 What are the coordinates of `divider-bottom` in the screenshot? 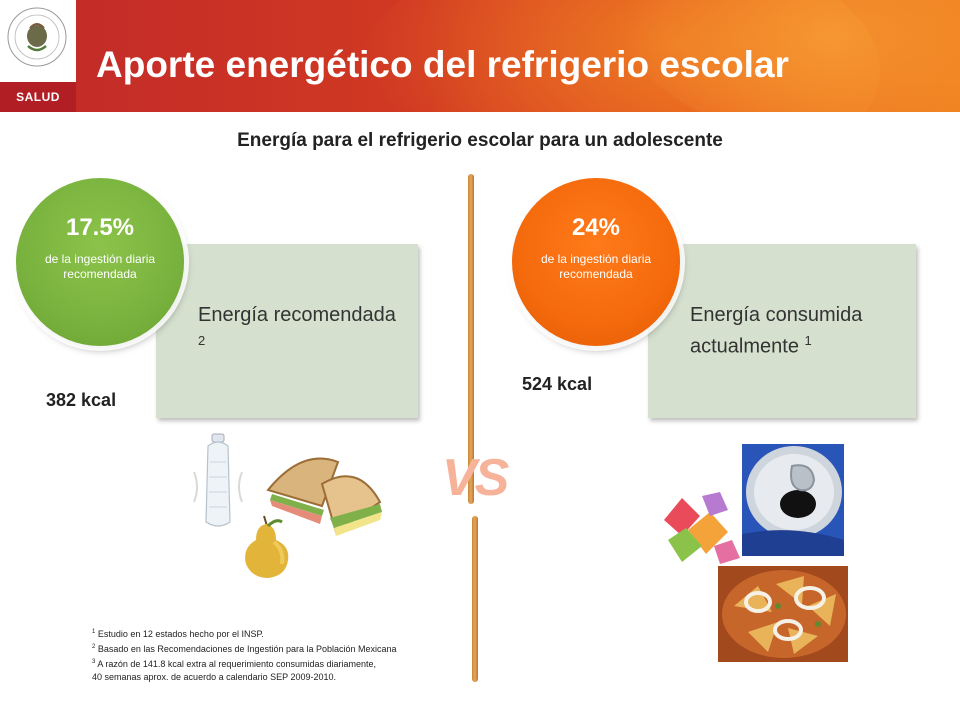 It's located at (475, 599).